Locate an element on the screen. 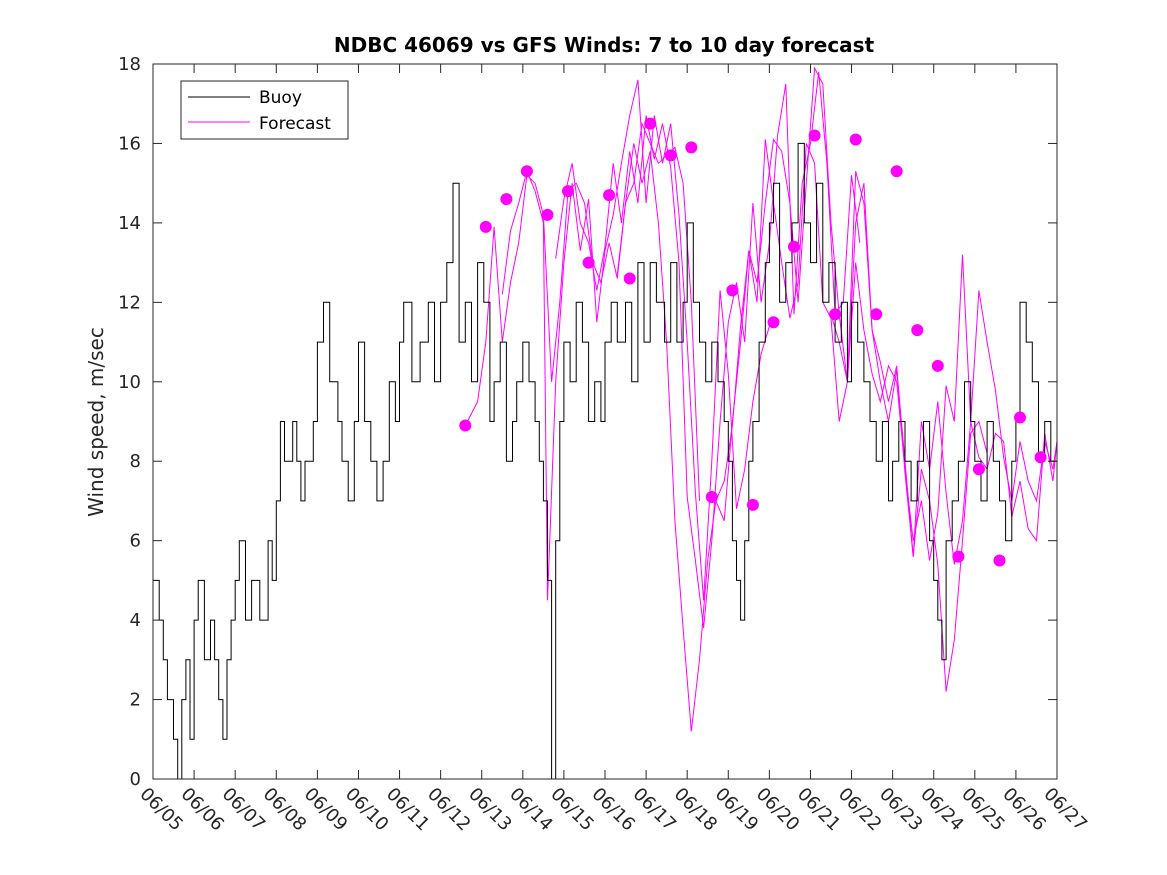 The width and height of the screenshot is (1167, 875). y-tick-label: 2 is located at coordinates (135, 700).